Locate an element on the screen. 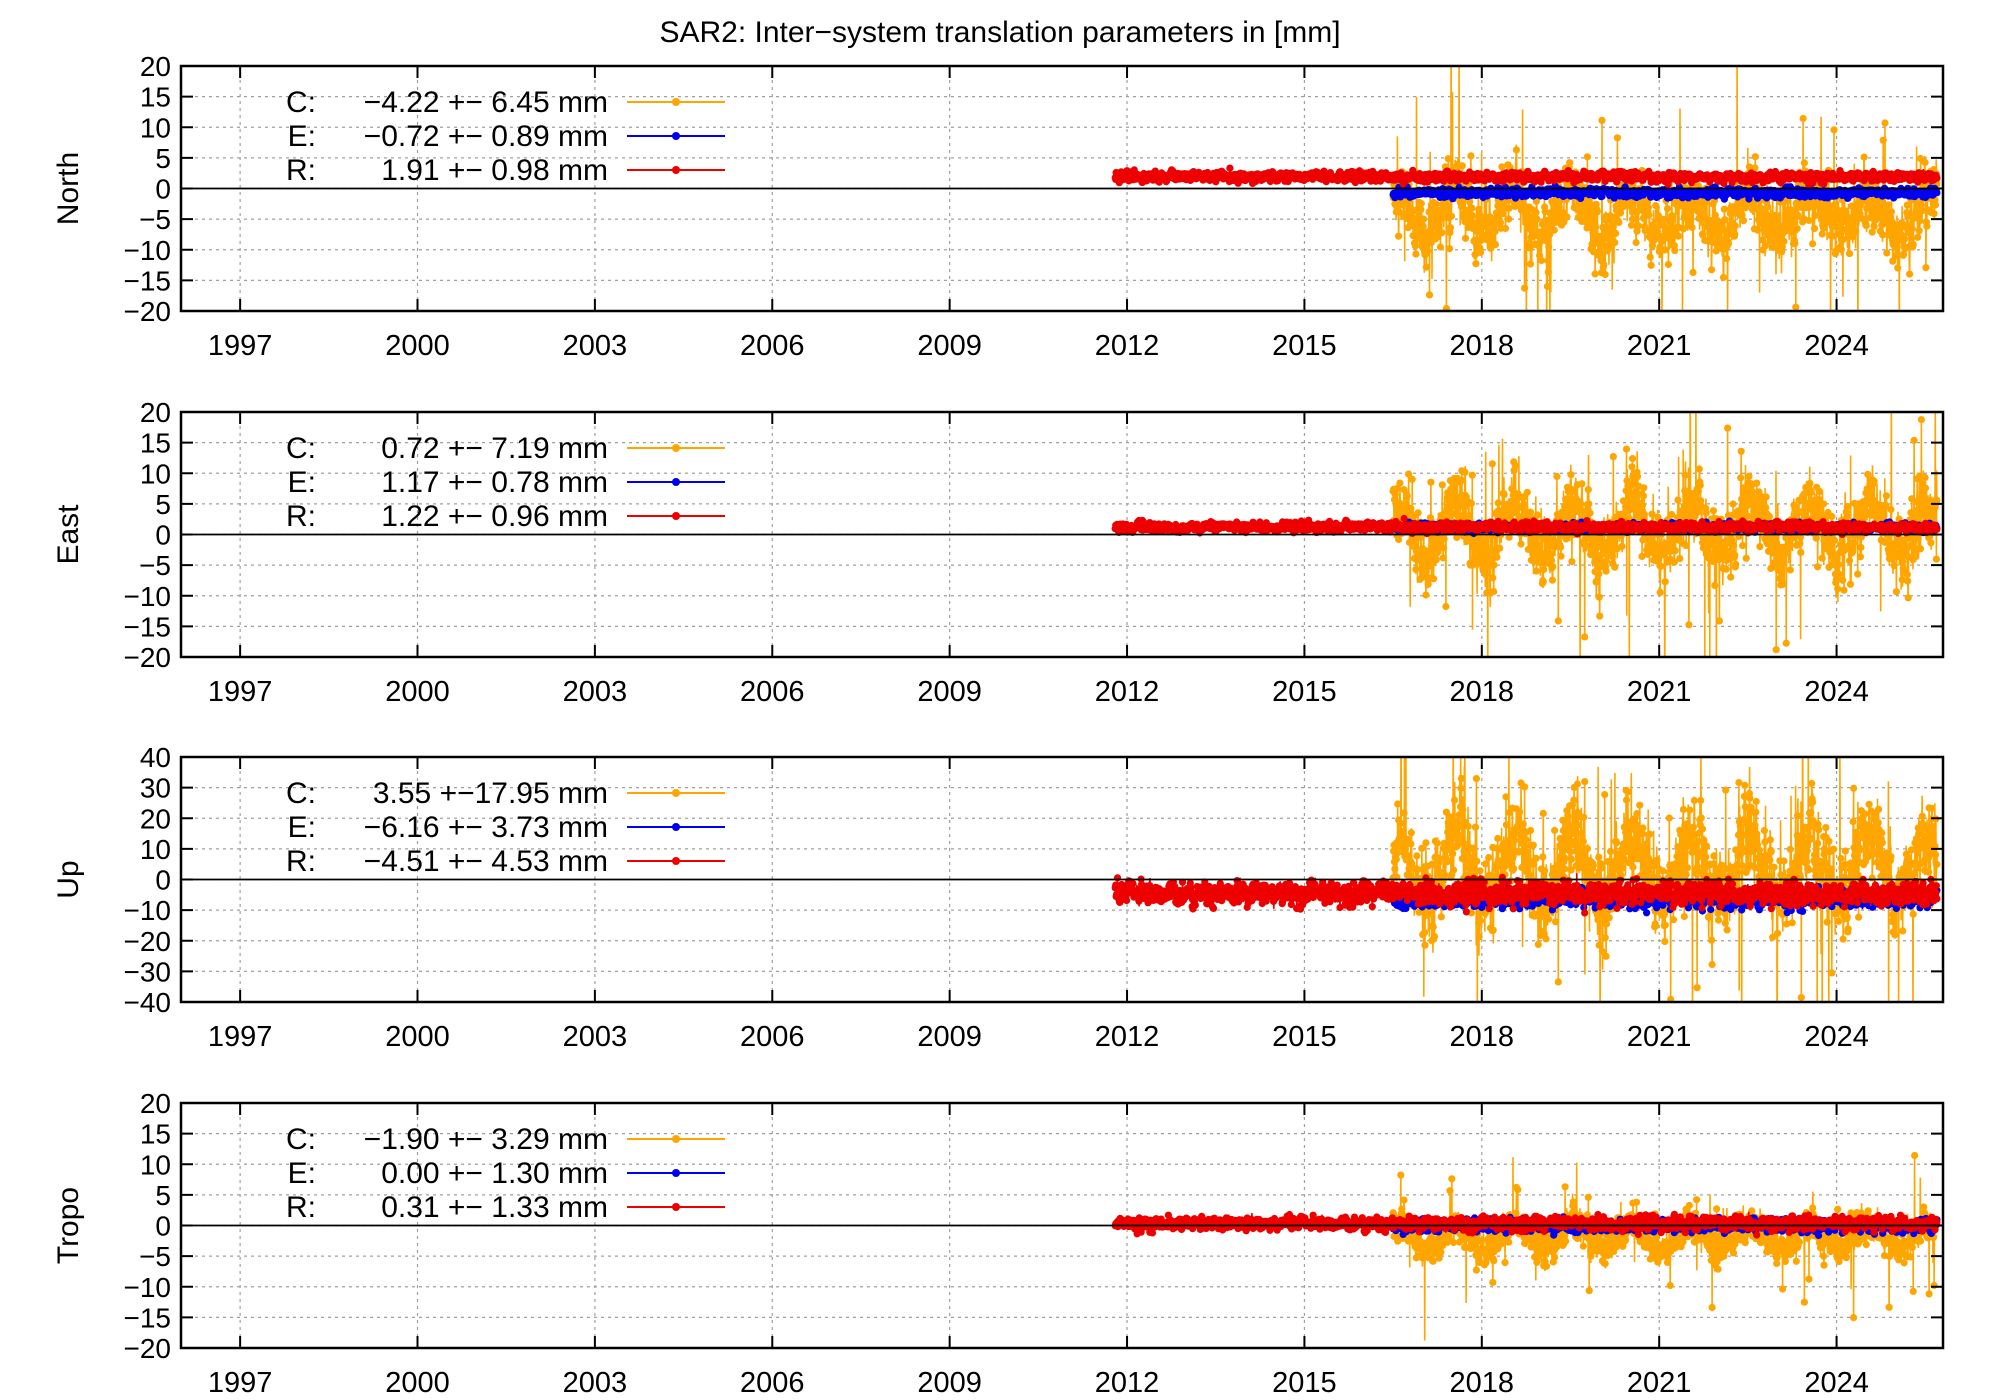  x-tick-label: 2018 is located at coordinates (1482, 346).